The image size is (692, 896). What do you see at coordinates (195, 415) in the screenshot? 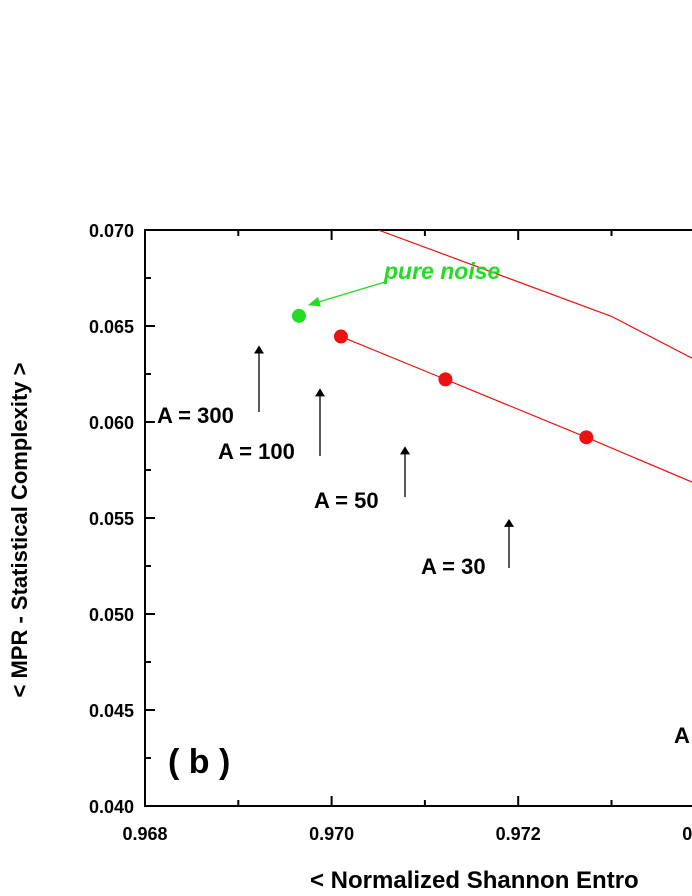
I see `point-label: A = 300` at bounding box center [195, 415].